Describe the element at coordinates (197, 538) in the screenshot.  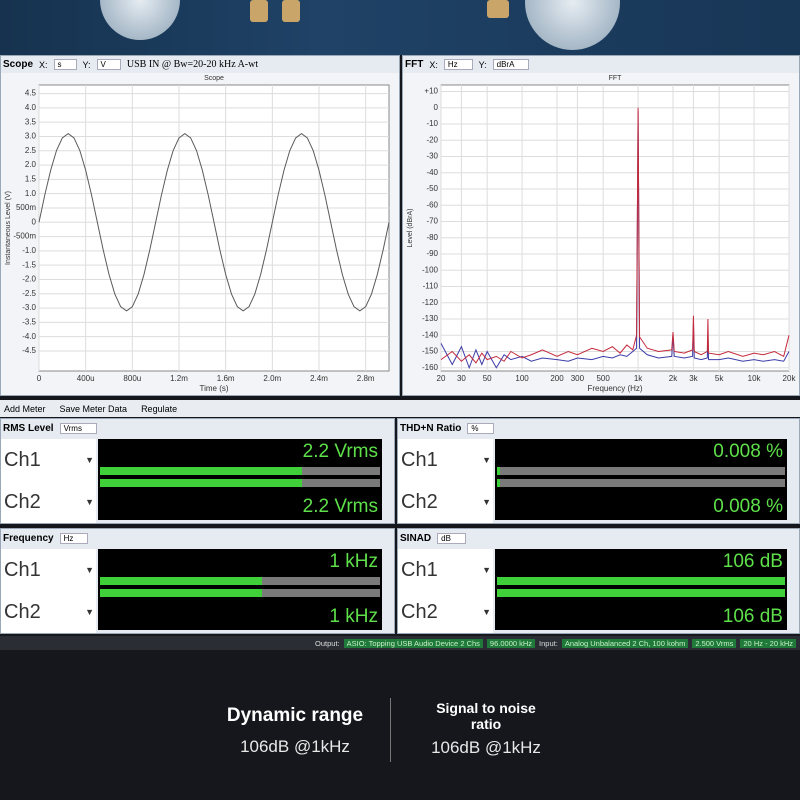
I see `meter-header: Frequency Hz` at that location.